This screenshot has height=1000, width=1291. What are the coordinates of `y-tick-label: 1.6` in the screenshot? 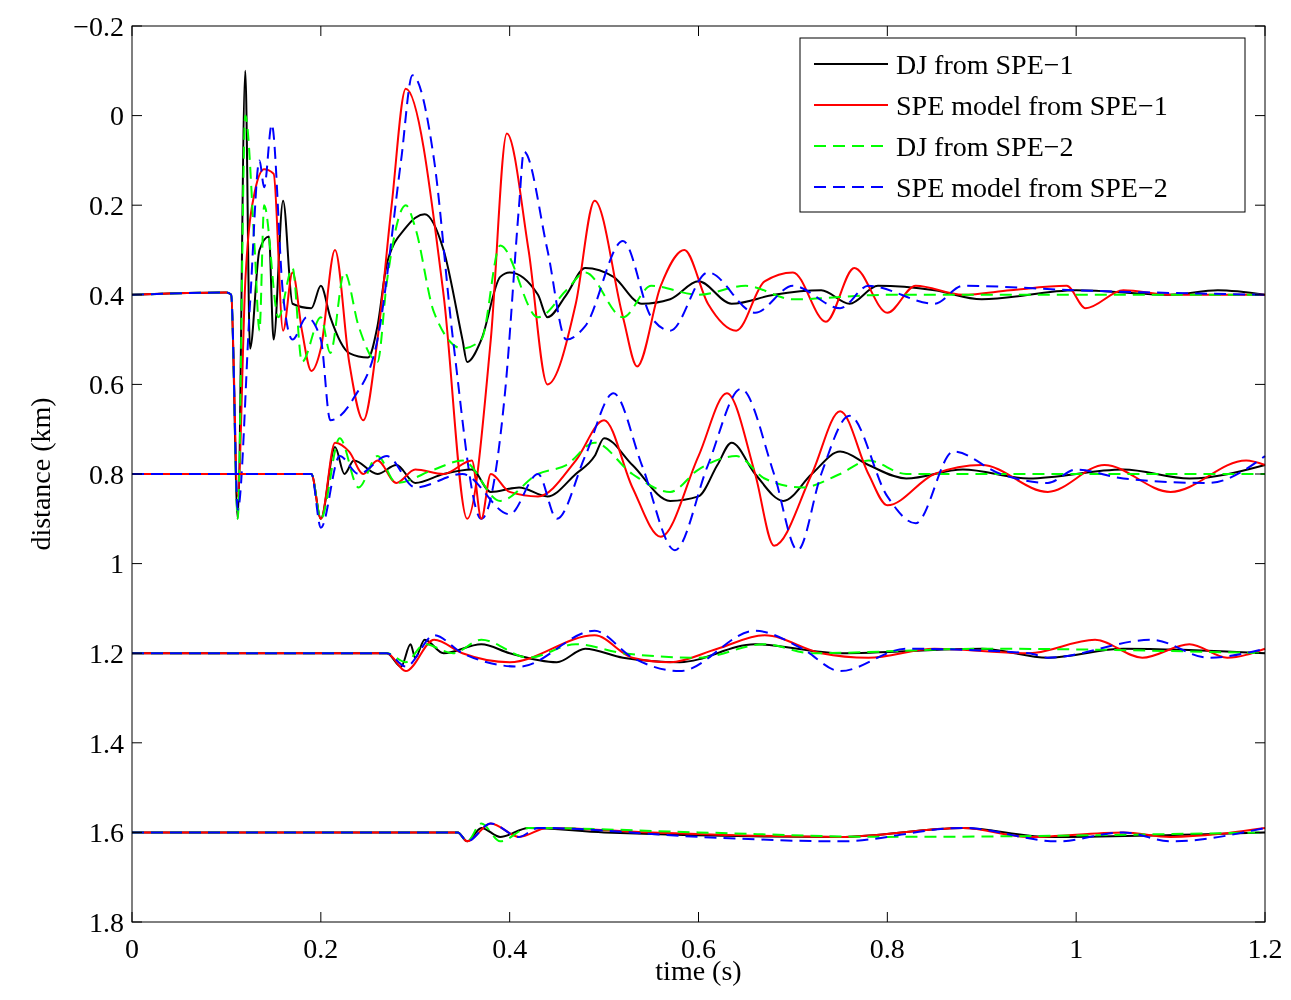 It's located at (106, 833).